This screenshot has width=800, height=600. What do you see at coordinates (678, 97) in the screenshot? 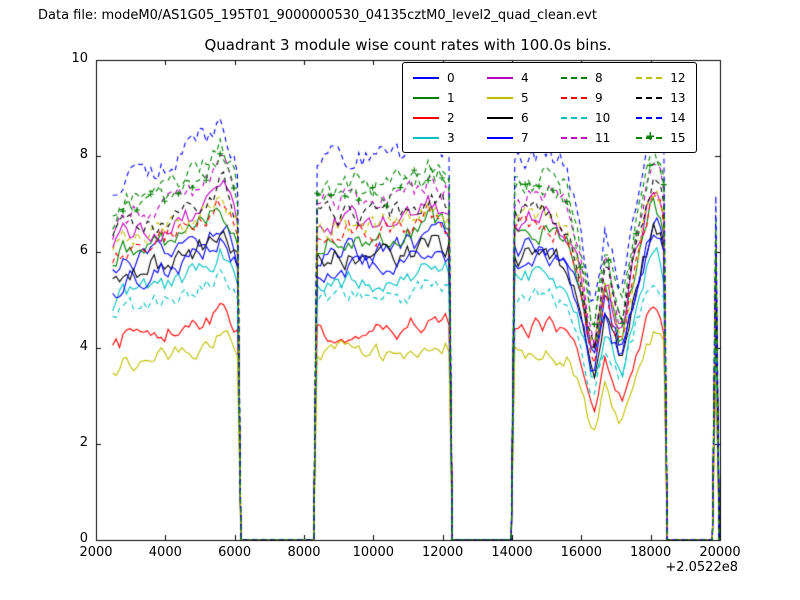
I see `legend-label: 13` at bounding box center [678, 97].